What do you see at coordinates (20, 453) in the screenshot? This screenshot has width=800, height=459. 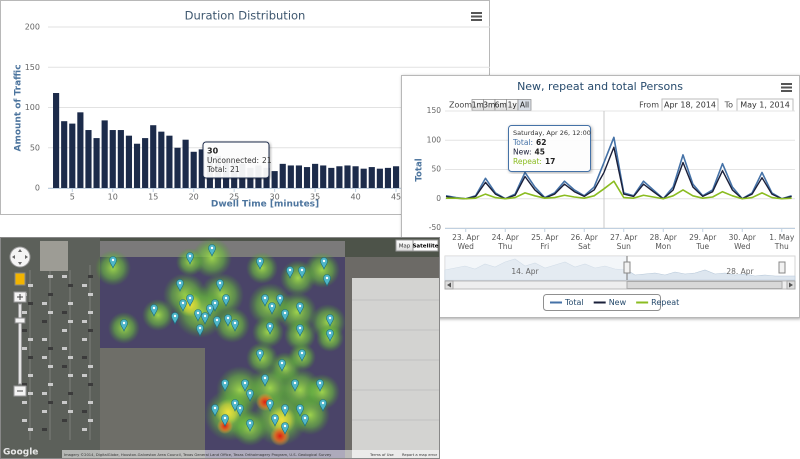 I see `google-logo: Google` at bounding box center [20, 453].